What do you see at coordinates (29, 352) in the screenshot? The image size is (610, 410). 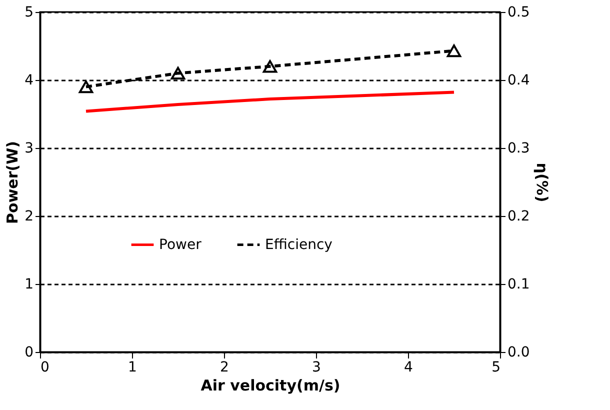 I see `y-tick-label: 0` at bounding box center [29, 352].